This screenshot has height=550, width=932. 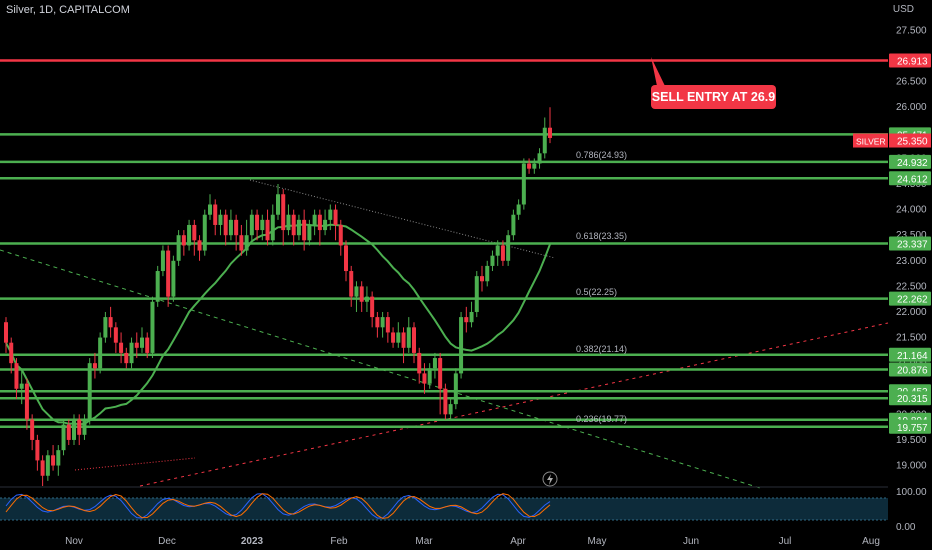 I want to click on symbol-label: Silver, 1D, CAPITALCOM, so click(x=68, y=10).